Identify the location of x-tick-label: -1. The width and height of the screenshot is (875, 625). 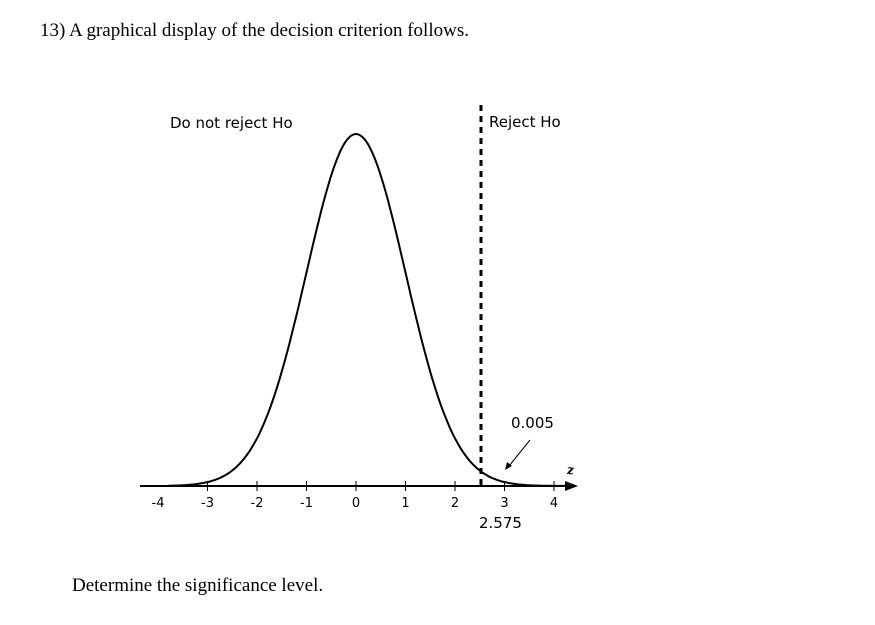
(306, 503).